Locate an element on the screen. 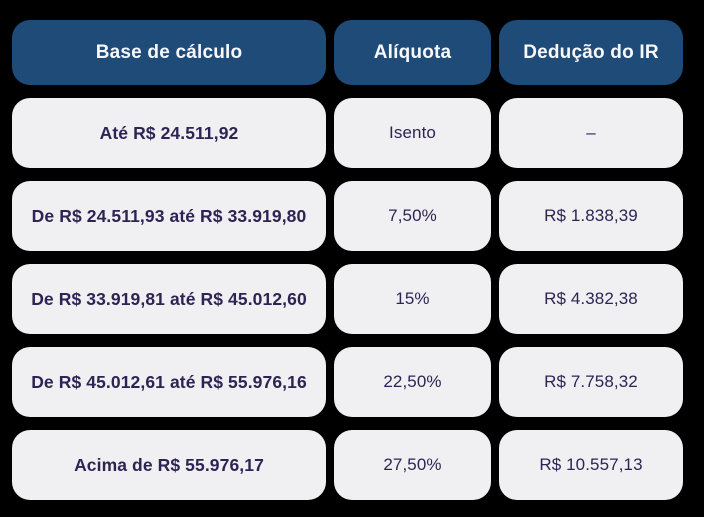 The height and width of the screenshot is (517, 704). table-cell-text: R$ 4.382,38 is located at coordinates (591, 298).